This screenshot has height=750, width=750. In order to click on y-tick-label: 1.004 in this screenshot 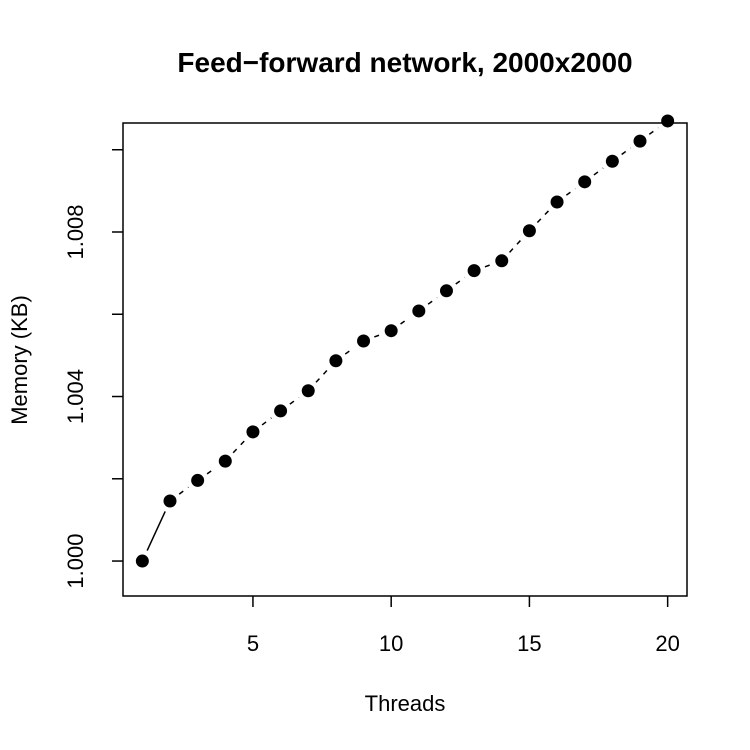, I will do `click(75, 396)`.